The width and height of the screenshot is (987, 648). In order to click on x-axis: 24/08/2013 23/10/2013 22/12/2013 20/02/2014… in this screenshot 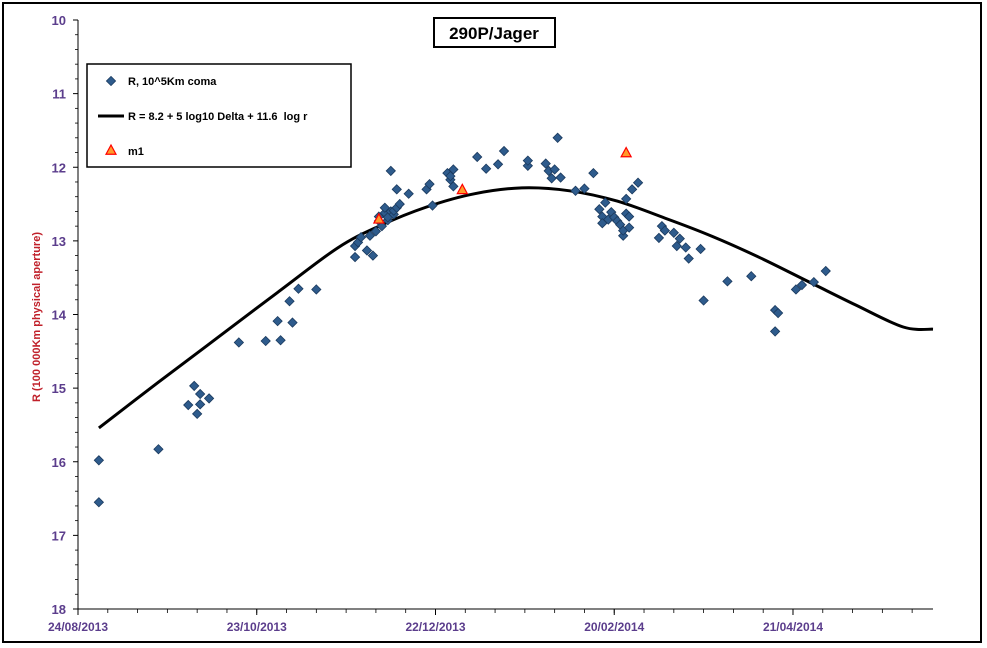, I will do `click(480, 621)`.